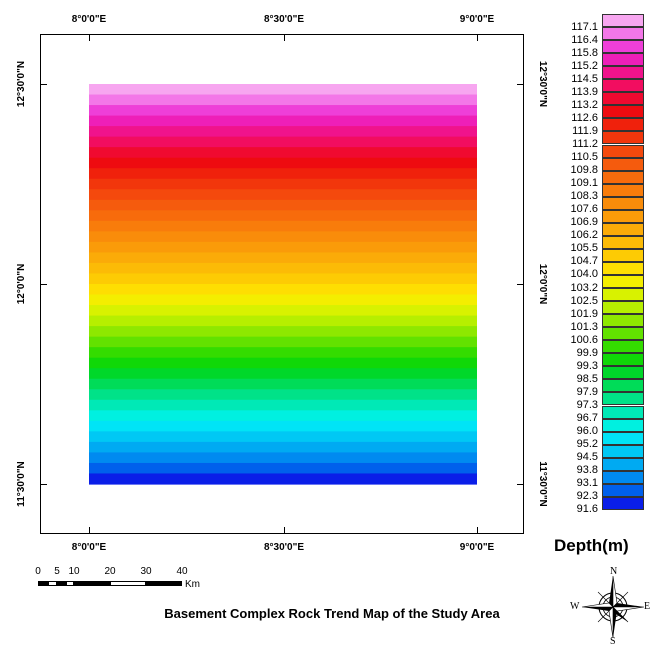 This screenshot has width=664, height=651. Describe the element at coordinates (587, 378) in the screenshot. I see `legend-label: 98.5` at that location.